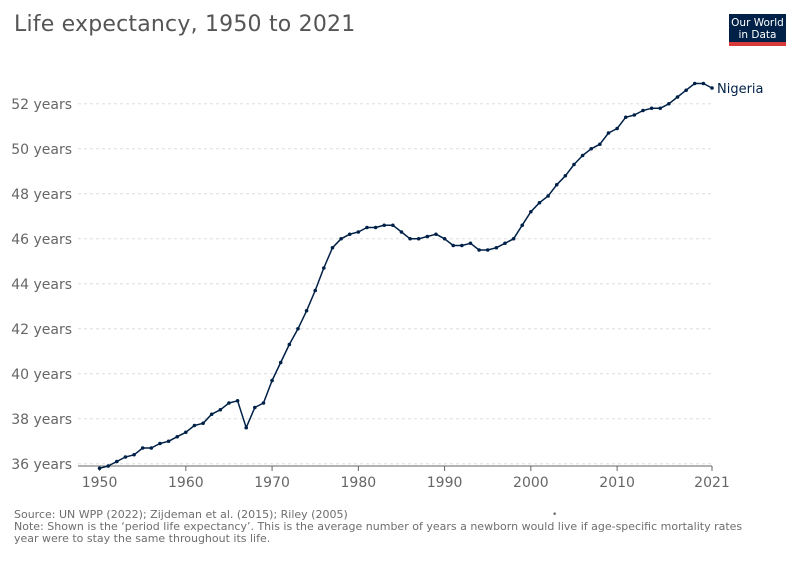  Describe the element at coordinates (712, 483) in the screenshot. I see `x-tick-label: 2021` at that location.